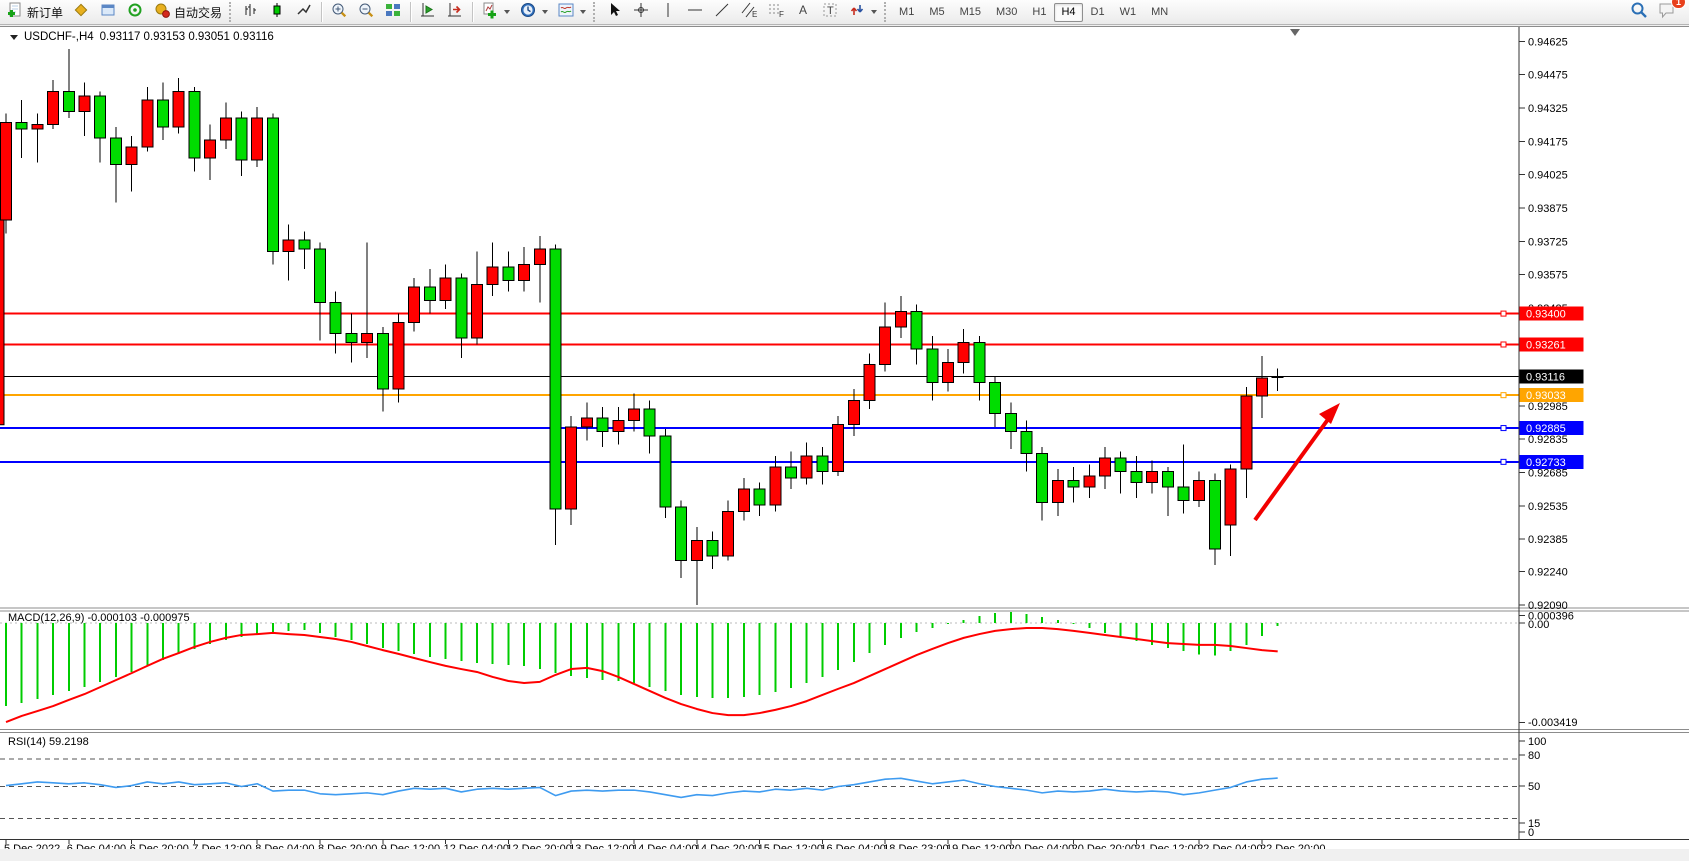 The width and height of the screenshot is (1689, 861). I want to click on candlestick-icon, so click(277, 12).